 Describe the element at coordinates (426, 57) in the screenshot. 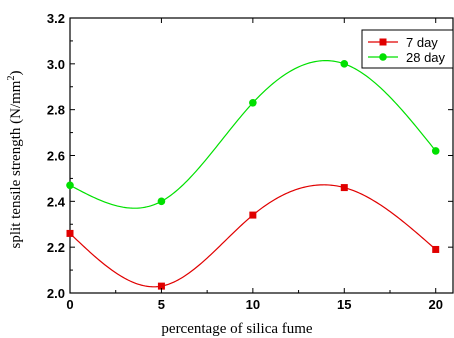

I see `legend-label-2: 28 day` at that location.